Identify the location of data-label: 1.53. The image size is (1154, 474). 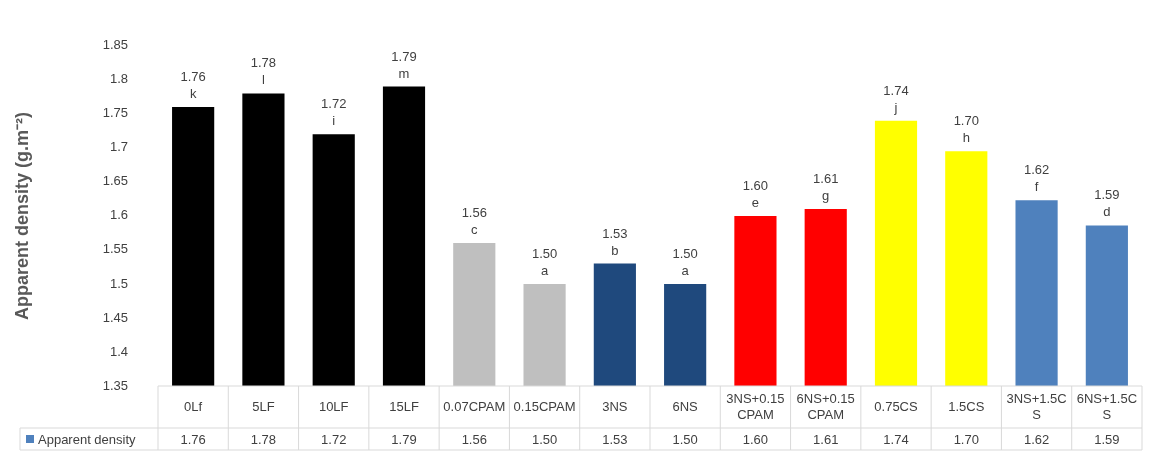
(615, 439).